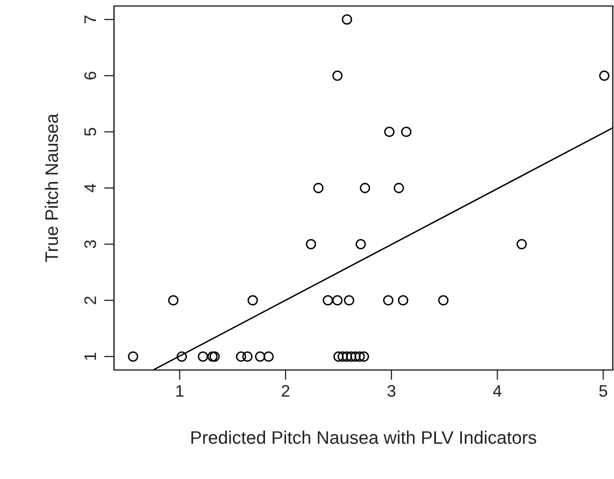 Image resolution: width=614 pixels, height=479 pixels. What do you see at coordinates (90, 244) in the screenshot?
I see `y-tick-label: 3` at bounding box center [90, 244].